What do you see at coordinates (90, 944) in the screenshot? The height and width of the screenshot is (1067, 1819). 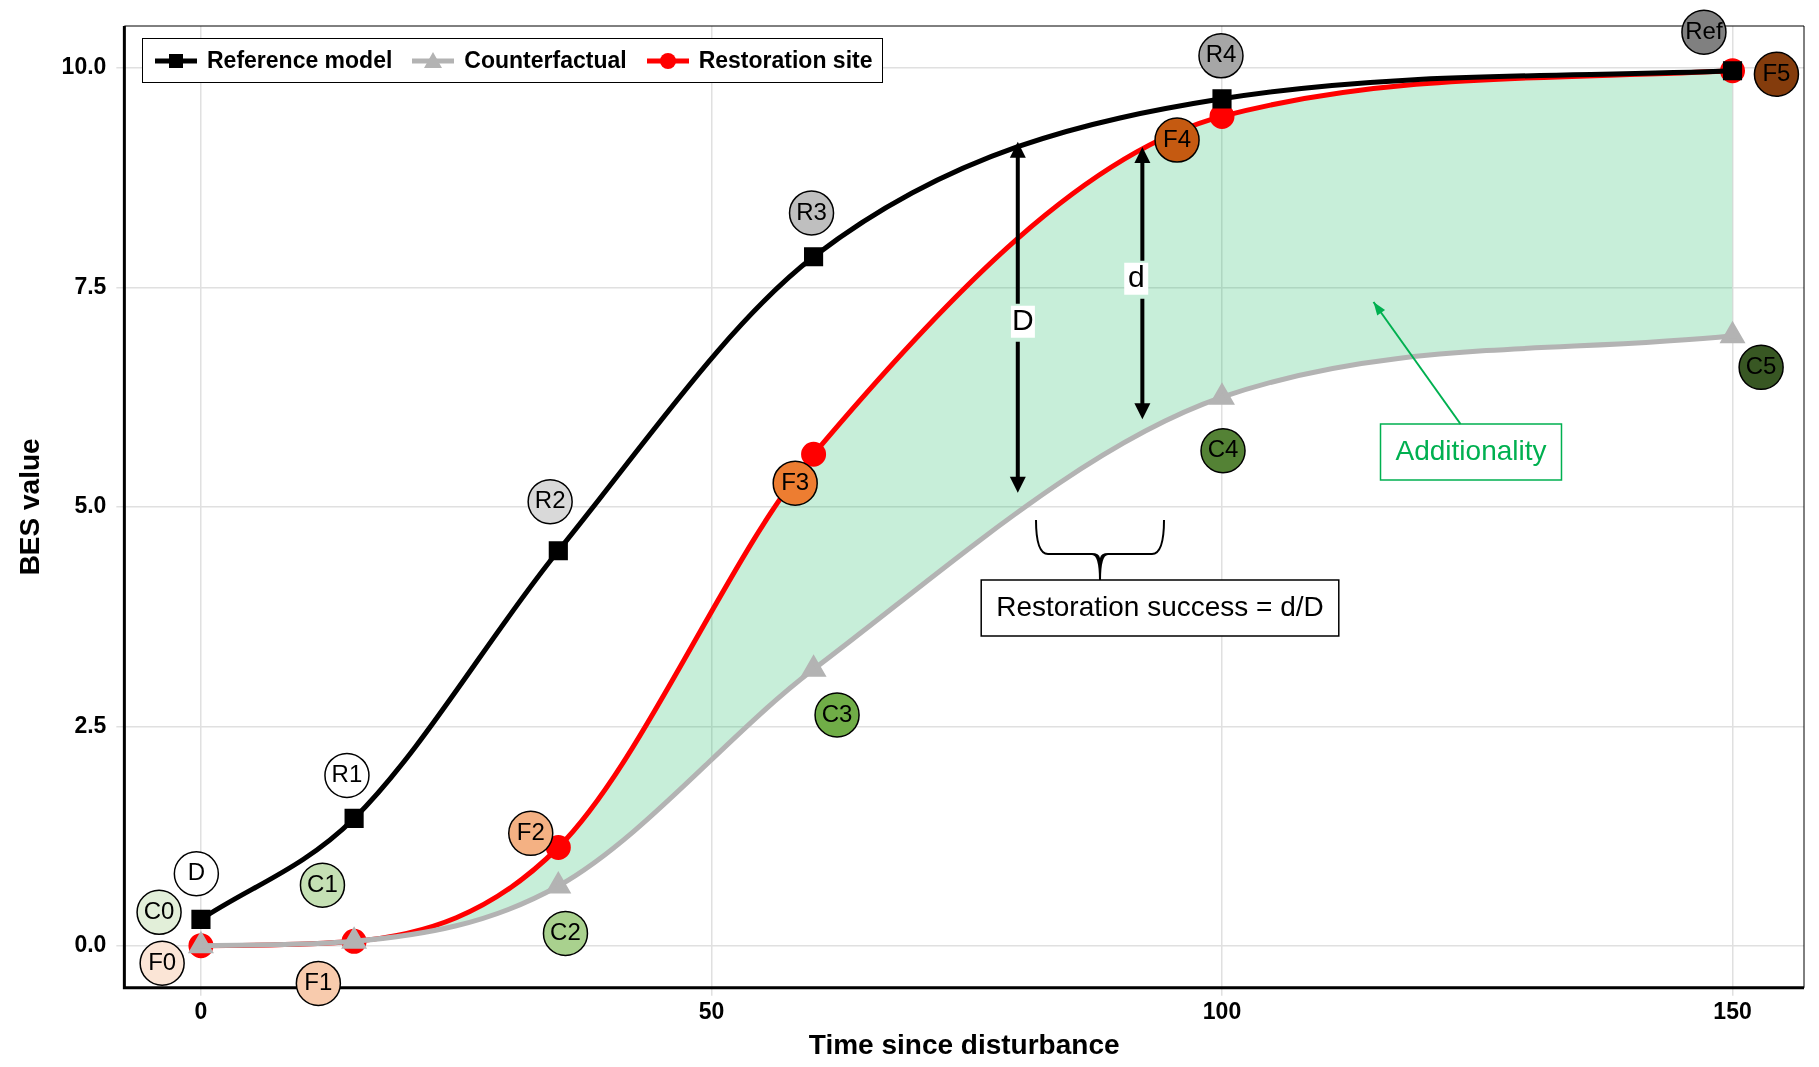 I see `y-tick-label: 0.0` at bounding box center [90, 944].